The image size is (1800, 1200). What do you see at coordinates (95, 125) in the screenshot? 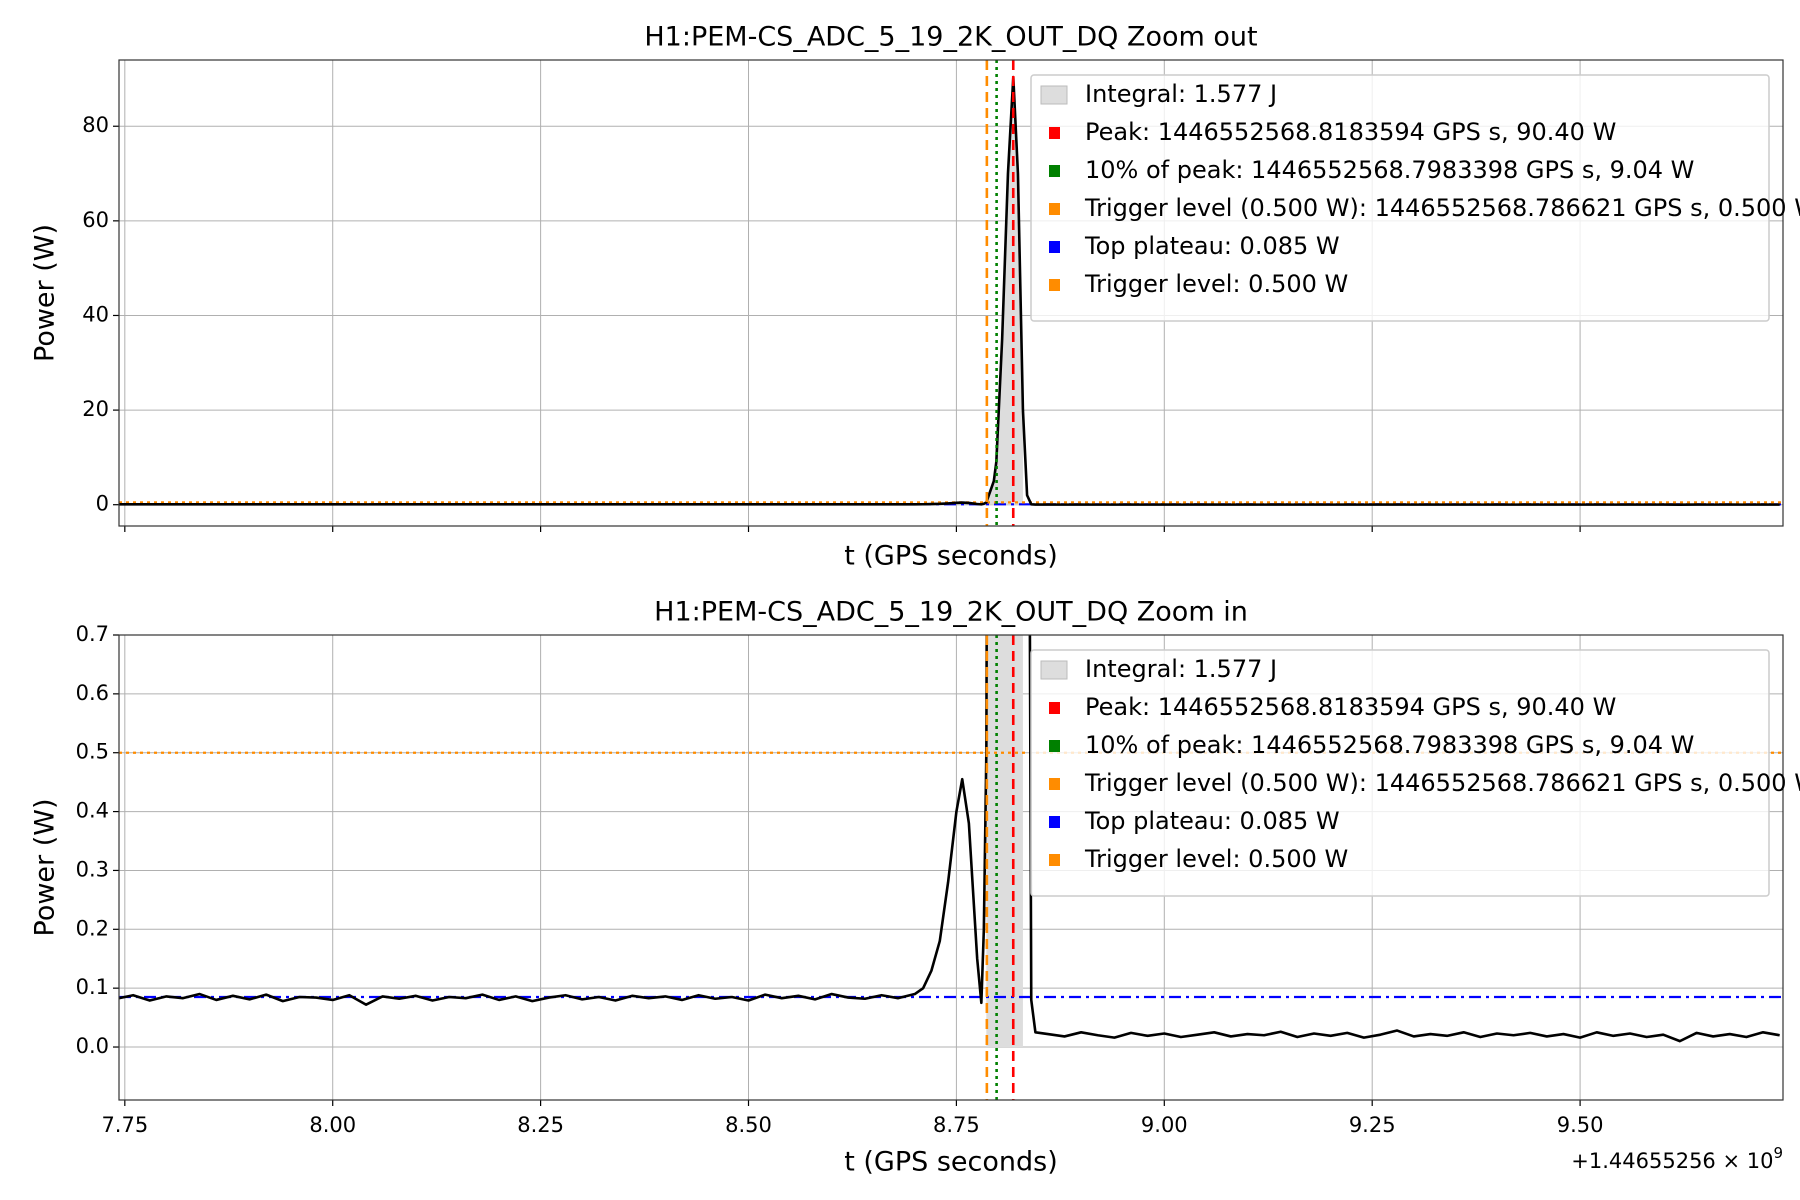
I see `y-tick-label: 80` at bounding box center [95, 125].